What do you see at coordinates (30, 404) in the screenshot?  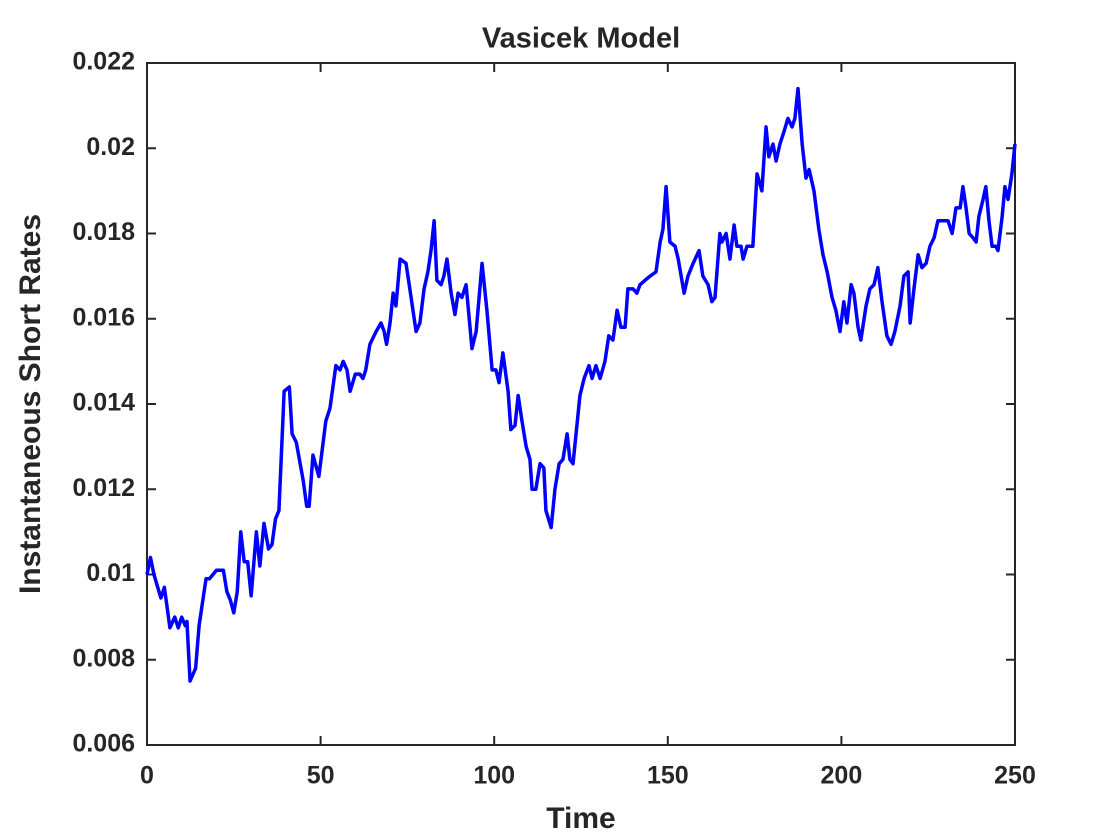 I see `y-axis-label: Instantaneous Short Rates` at bounding box center [30, 404].